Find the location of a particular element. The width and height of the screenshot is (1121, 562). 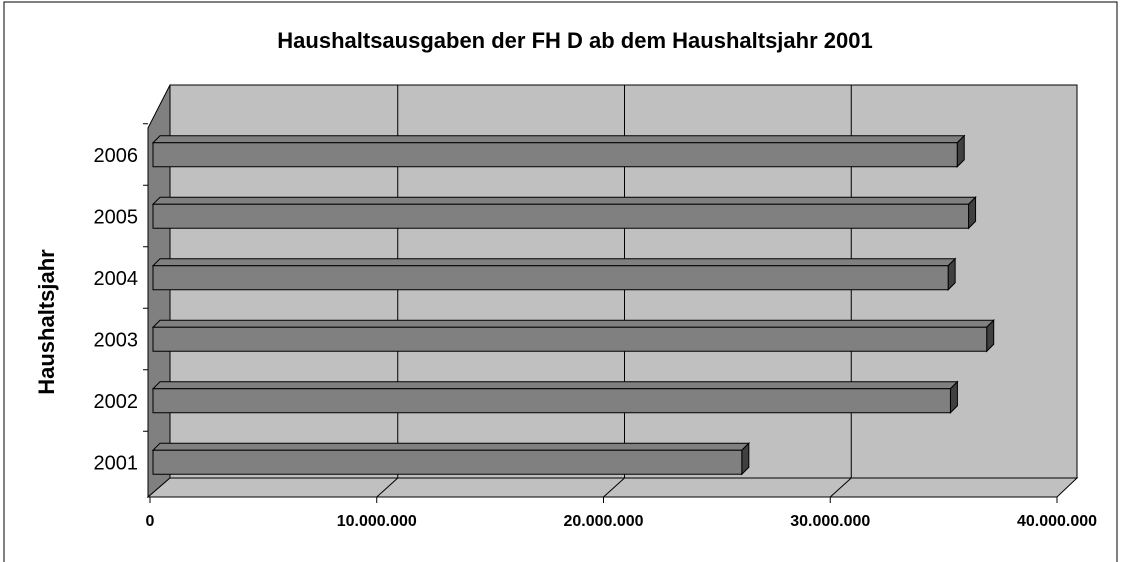

y-axis-title: Haushaltsjahr is located at coordinates (46, 322).